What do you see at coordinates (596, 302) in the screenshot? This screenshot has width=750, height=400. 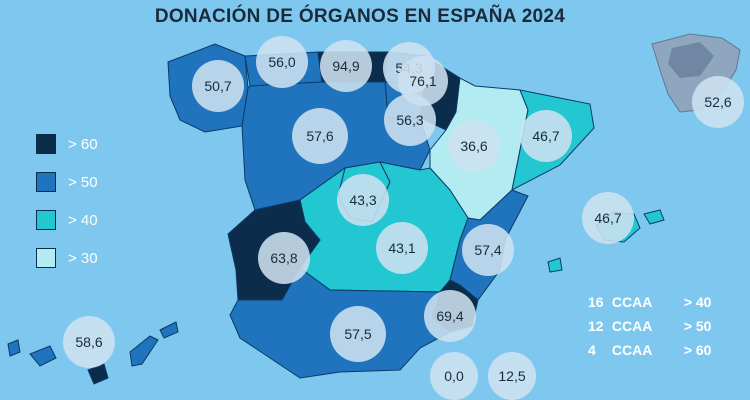 I see `summary-count: 16` at bounding box center [596, 302].